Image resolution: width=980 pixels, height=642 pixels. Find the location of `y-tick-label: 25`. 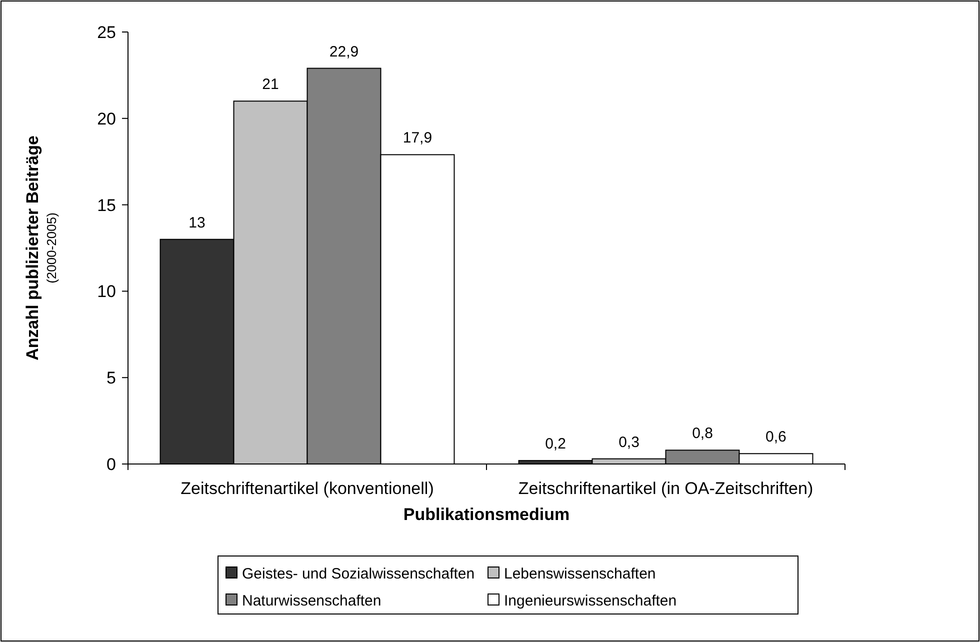

y-tick-label: 25 is located at coordinates (106, 32).